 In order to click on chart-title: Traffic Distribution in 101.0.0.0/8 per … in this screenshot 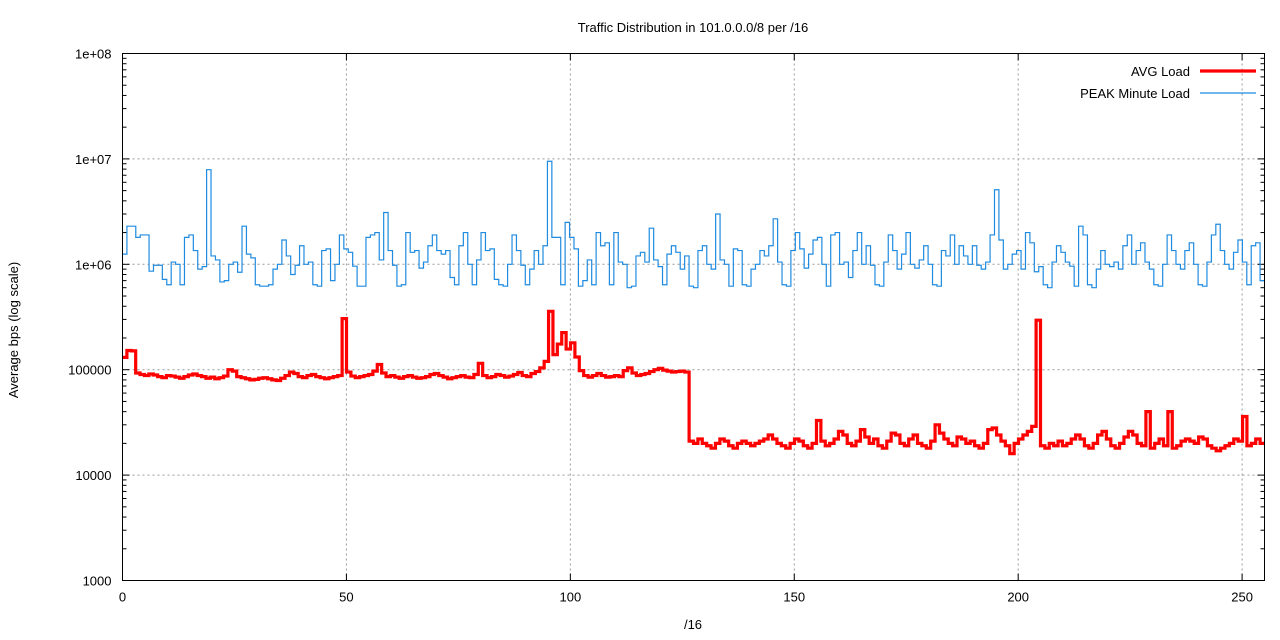, I will do `click(693, 27)`.